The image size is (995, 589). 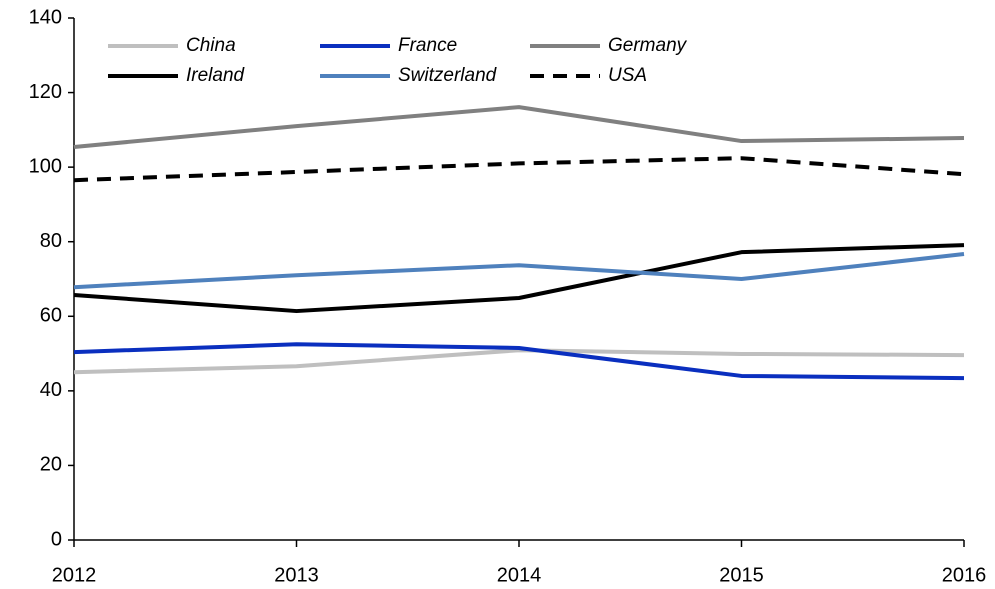 I want to click on x-tick-label: 2013, so click(x=296, y=575).